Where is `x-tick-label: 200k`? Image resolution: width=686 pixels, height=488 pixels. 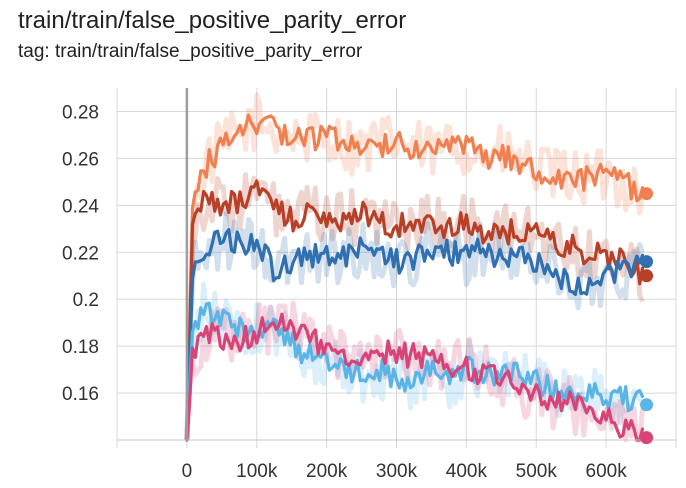
x-tick-label: 200k is located at coordinates (327, 471).